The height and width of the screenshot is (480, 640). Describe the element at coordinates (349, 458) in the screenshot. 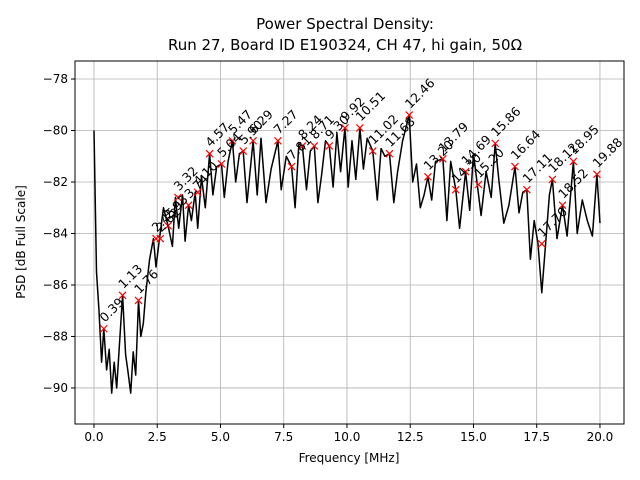

I see `x-axis-label: Frequency [MHz]` at that location.